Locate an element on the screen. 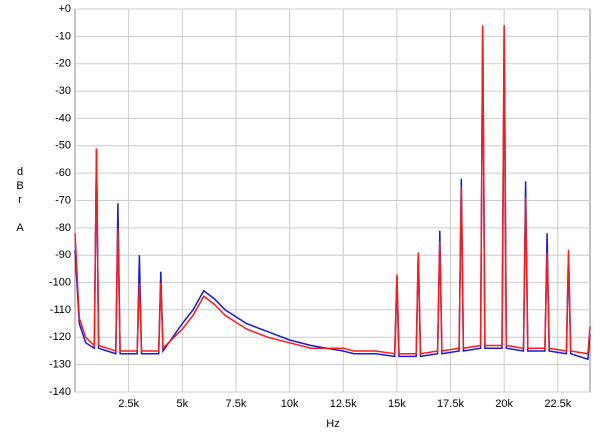  y-tick-label: -40 is located at coordinates (63, 118).